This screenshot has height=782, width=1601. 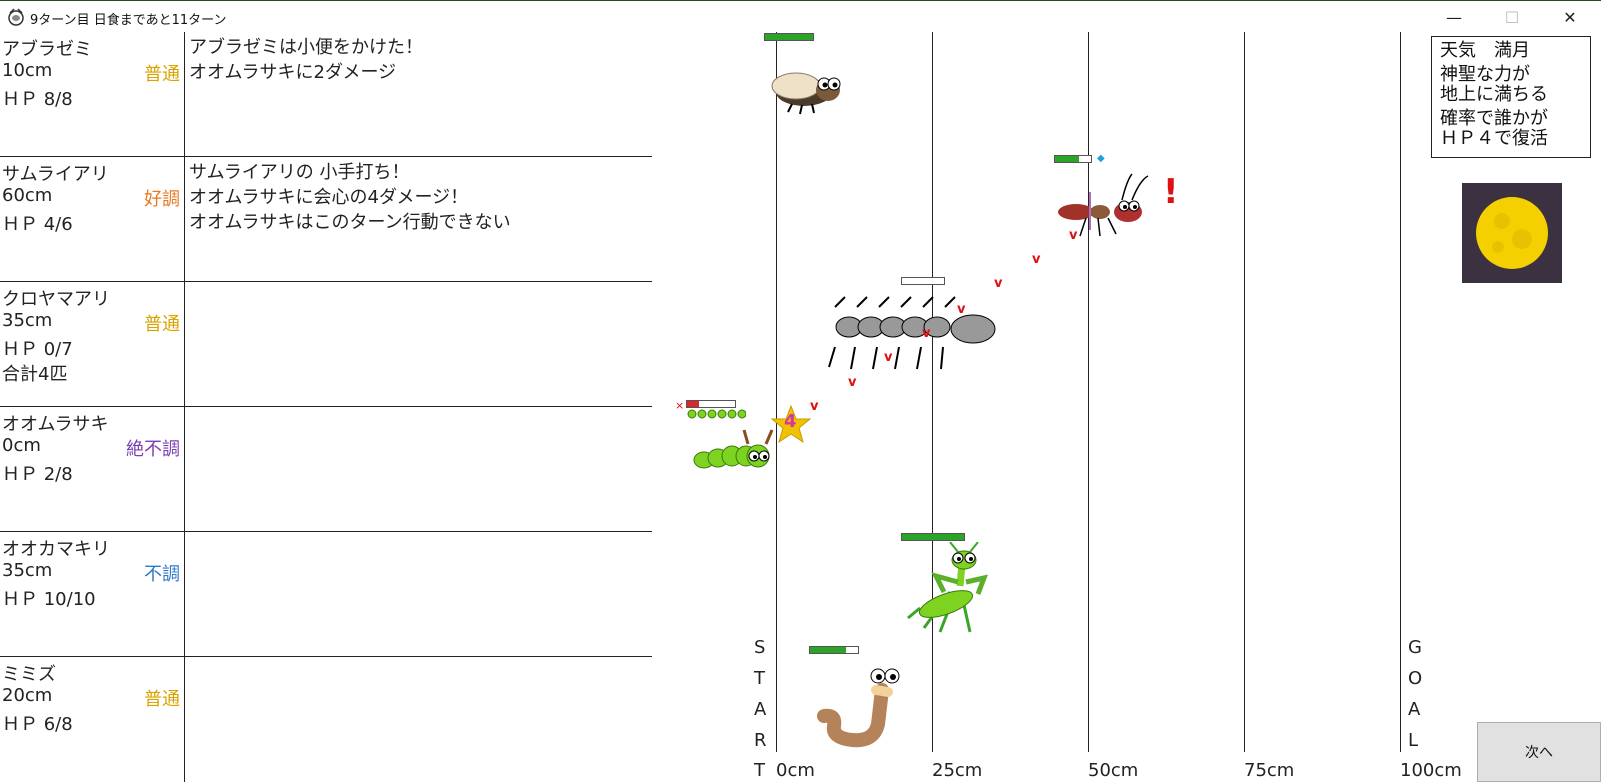 I want to click on axis-label-0: 0cm, so click(x=795, y=770).